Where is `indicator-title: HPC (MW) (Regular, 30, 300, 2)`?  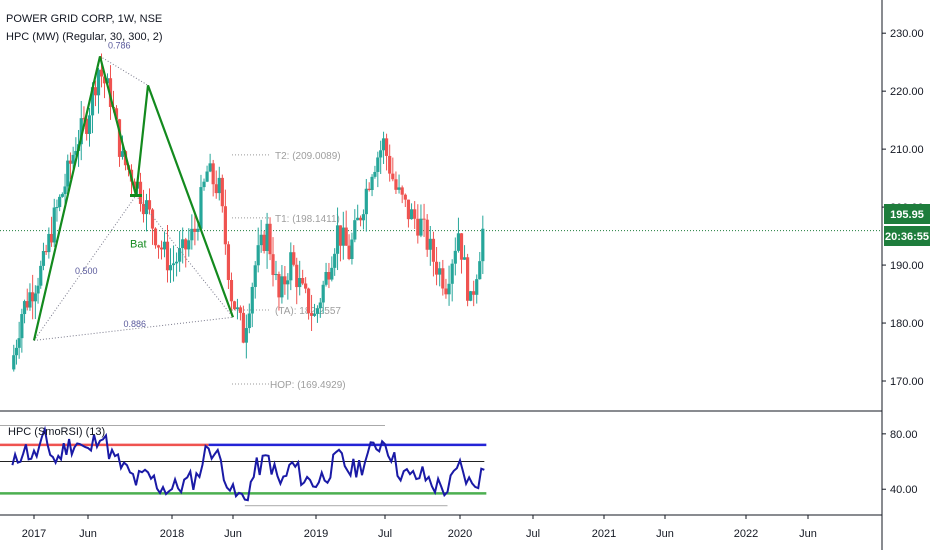
indicator-title: HPC (MW) (Regular, 30, 300, 2) is located at coordinates (84, 37).